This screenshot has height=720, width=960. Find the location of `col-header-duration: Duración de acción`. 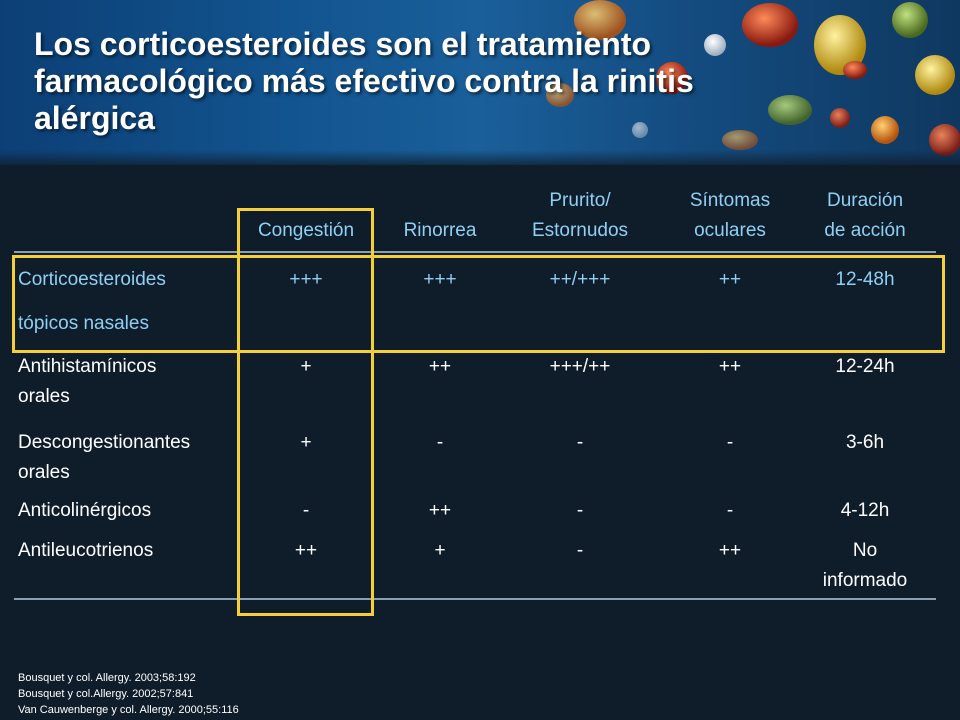

col-header-duration: Duración de acción is located at coordinates (865, 216).